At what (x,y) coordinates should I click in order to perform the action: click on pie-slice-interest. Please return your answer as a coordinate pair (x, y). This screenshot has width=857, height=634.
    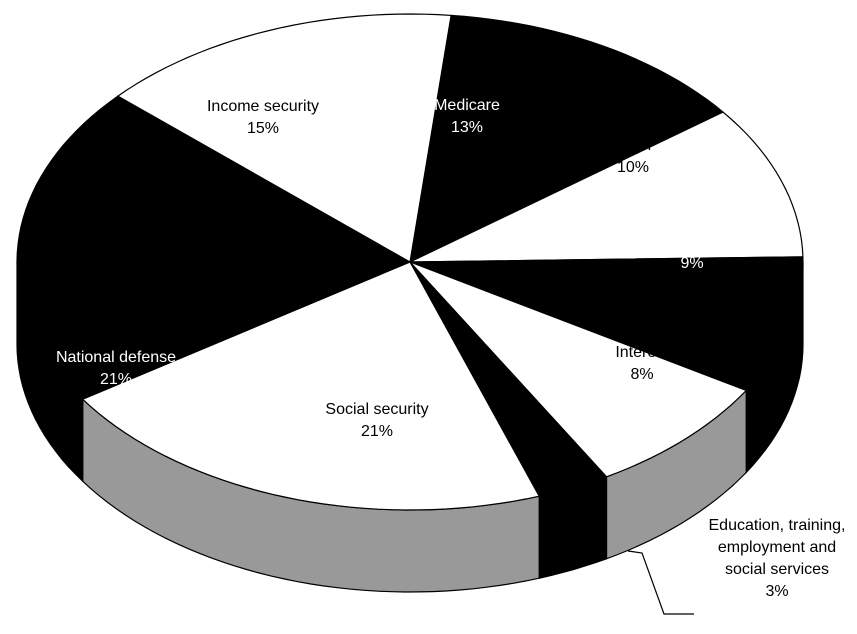
    Looking at the image, I should click on (578, 369).